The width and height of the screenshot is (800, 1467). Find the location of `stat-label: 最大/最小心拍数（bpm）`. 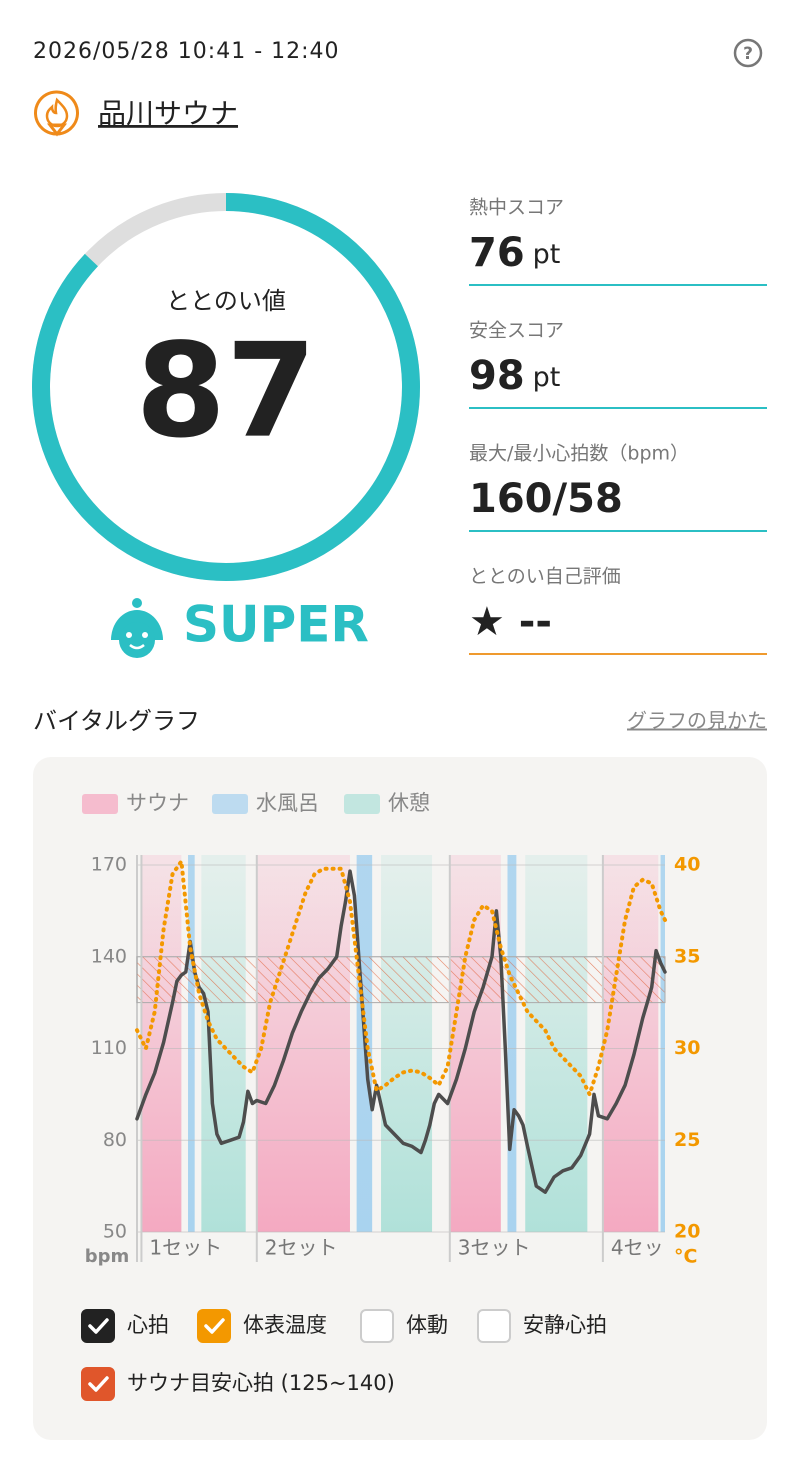

stat-label: 最大/最小心拍数（bpm） is located at coordinates (579, 454).